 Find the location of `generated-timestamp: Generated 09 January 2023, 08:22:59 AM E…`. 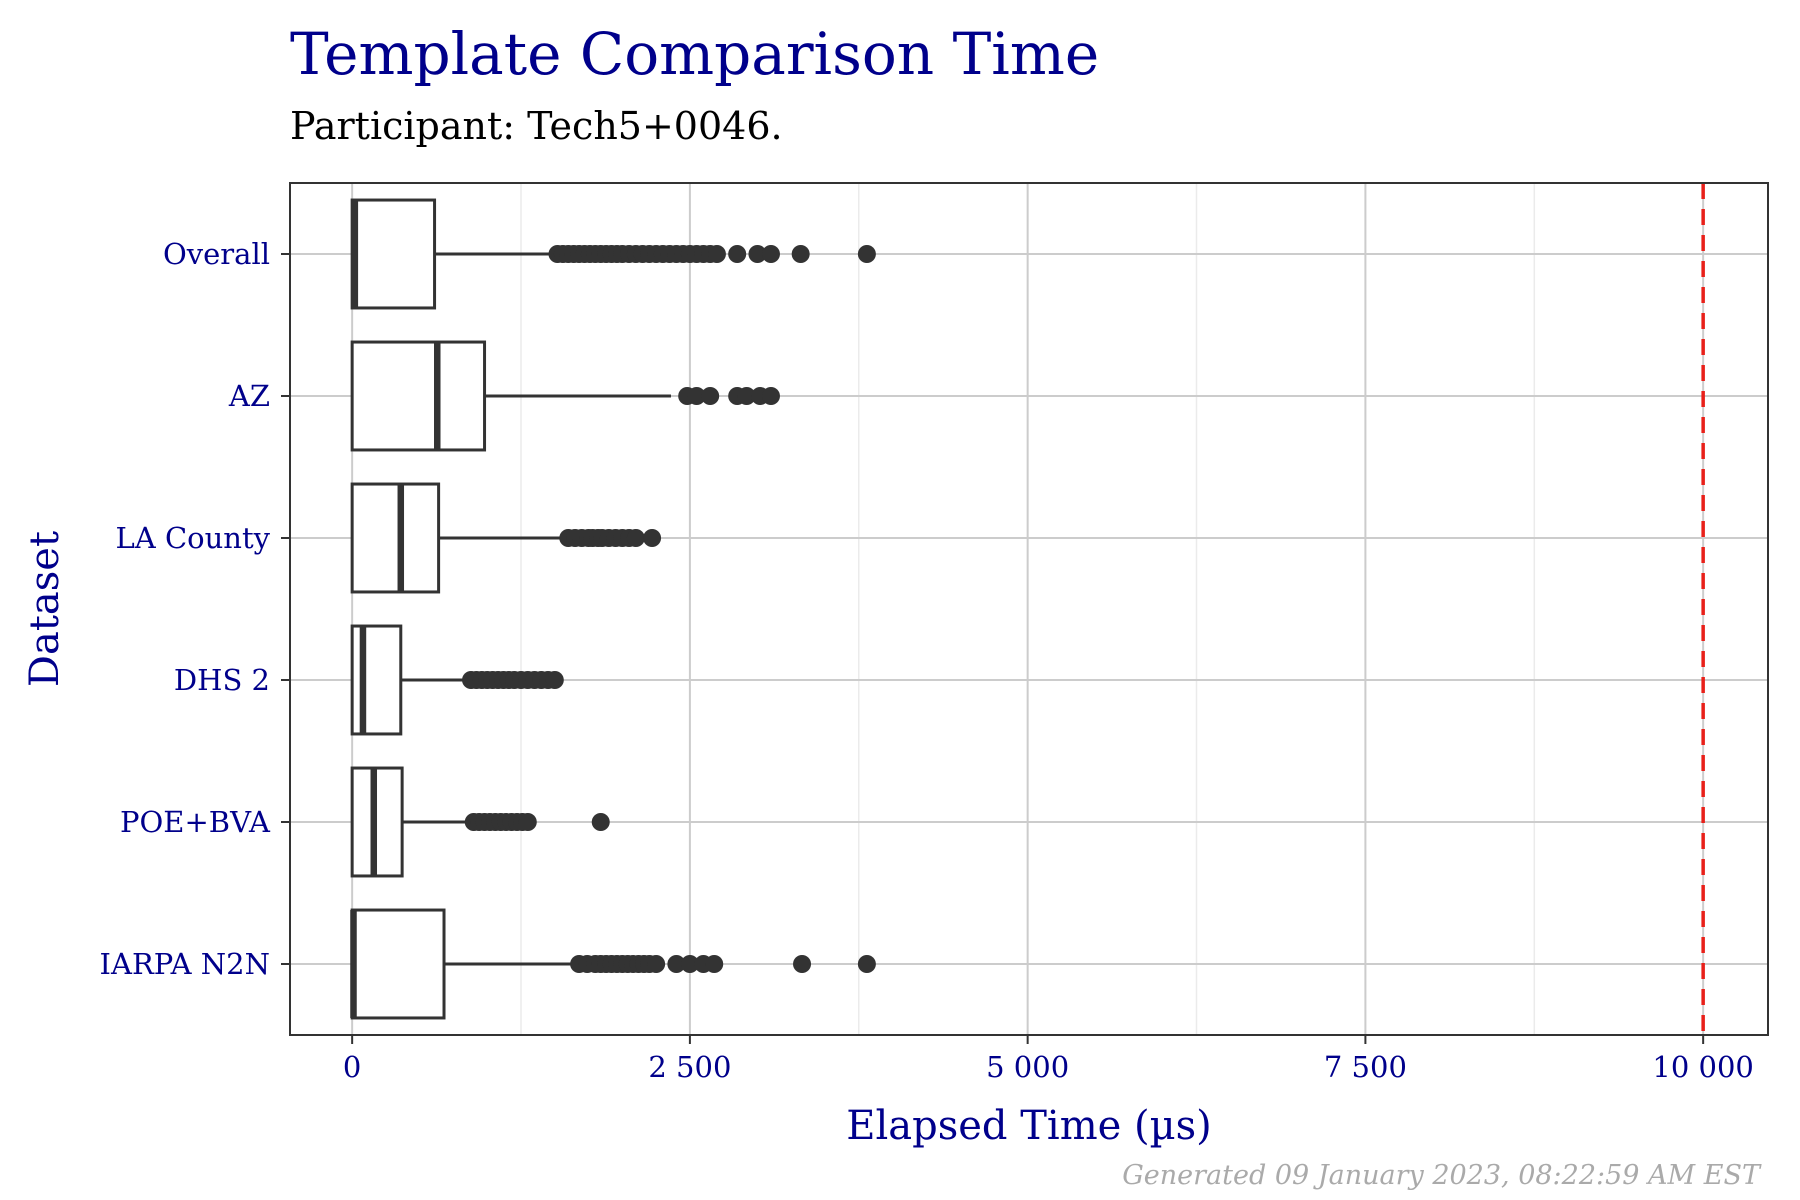

generated-timestamp: Generated 09 January 2023, 08:22:59 AM E… is located at coordinates (1441, 1175).